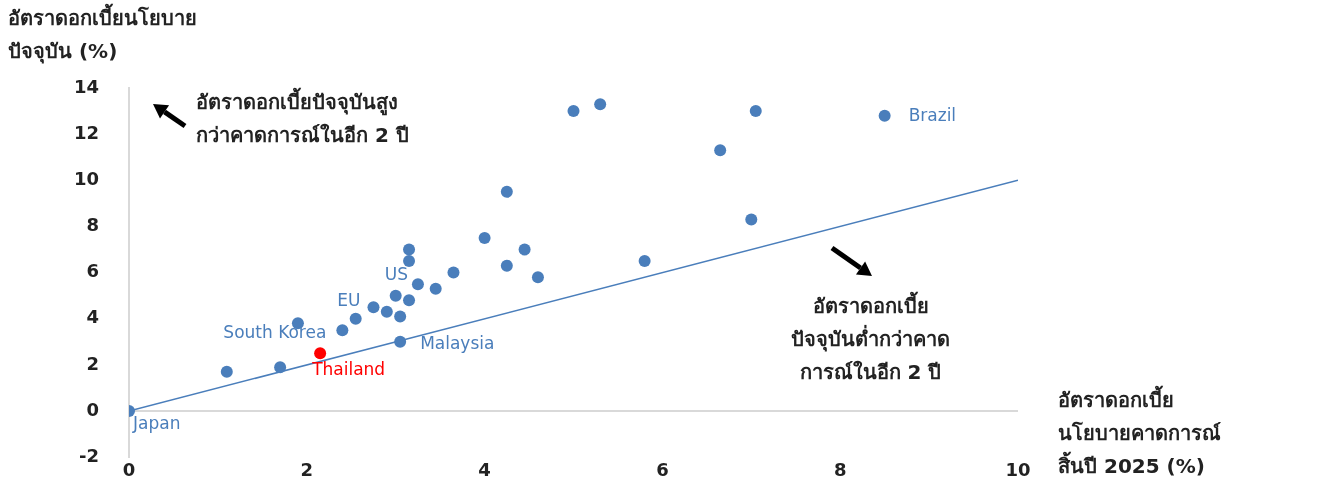 The height and width of the screenshot is (498, 1318). I want to click on y-tick-label: 6, so click(92, 271).